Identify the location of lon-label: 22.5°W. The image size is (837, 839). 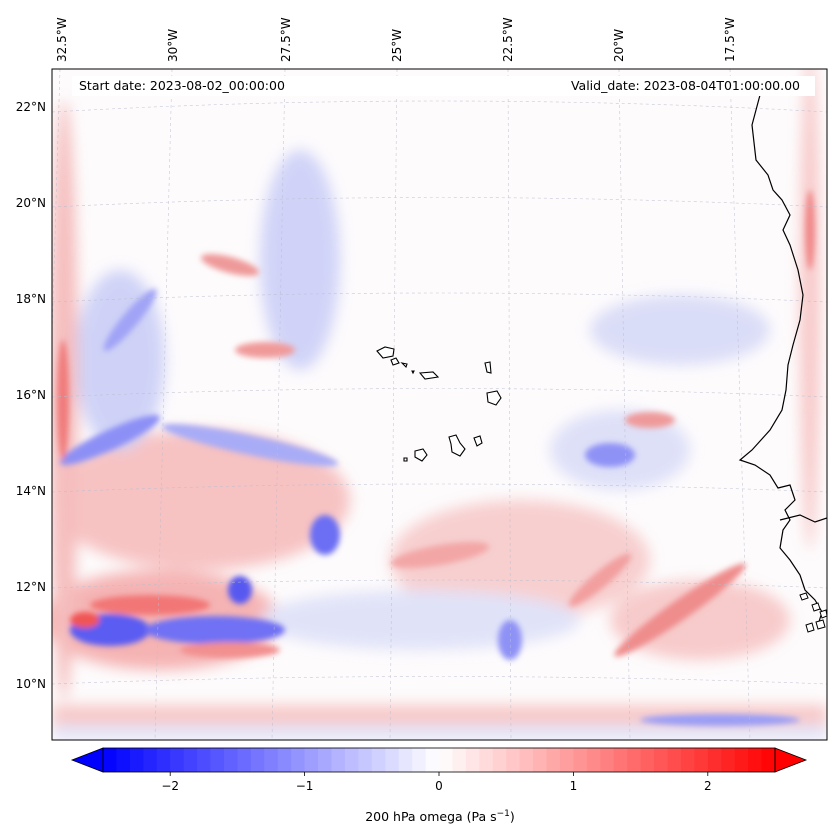
(508, 39).